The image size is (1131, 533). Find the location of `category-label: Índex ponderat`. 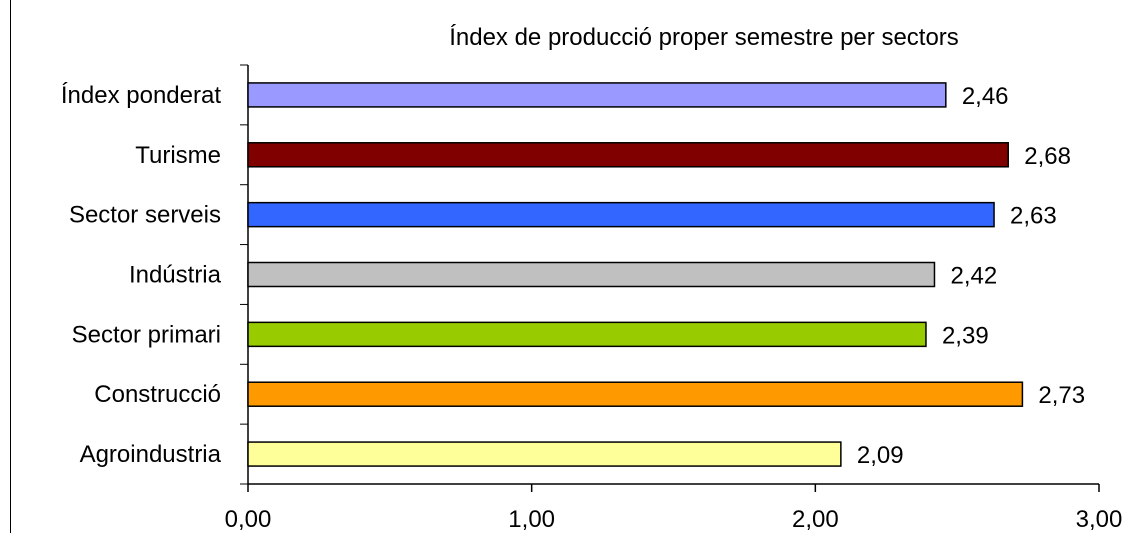

category-label: Índex ponderat is located at coordinates (141, 95).